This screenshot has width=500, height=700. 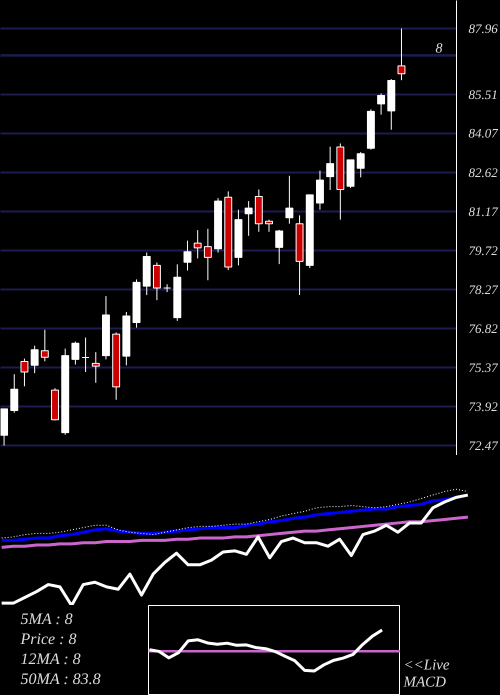 I want to click on y-tick-label: 72.47, so click(x=483, y=446).